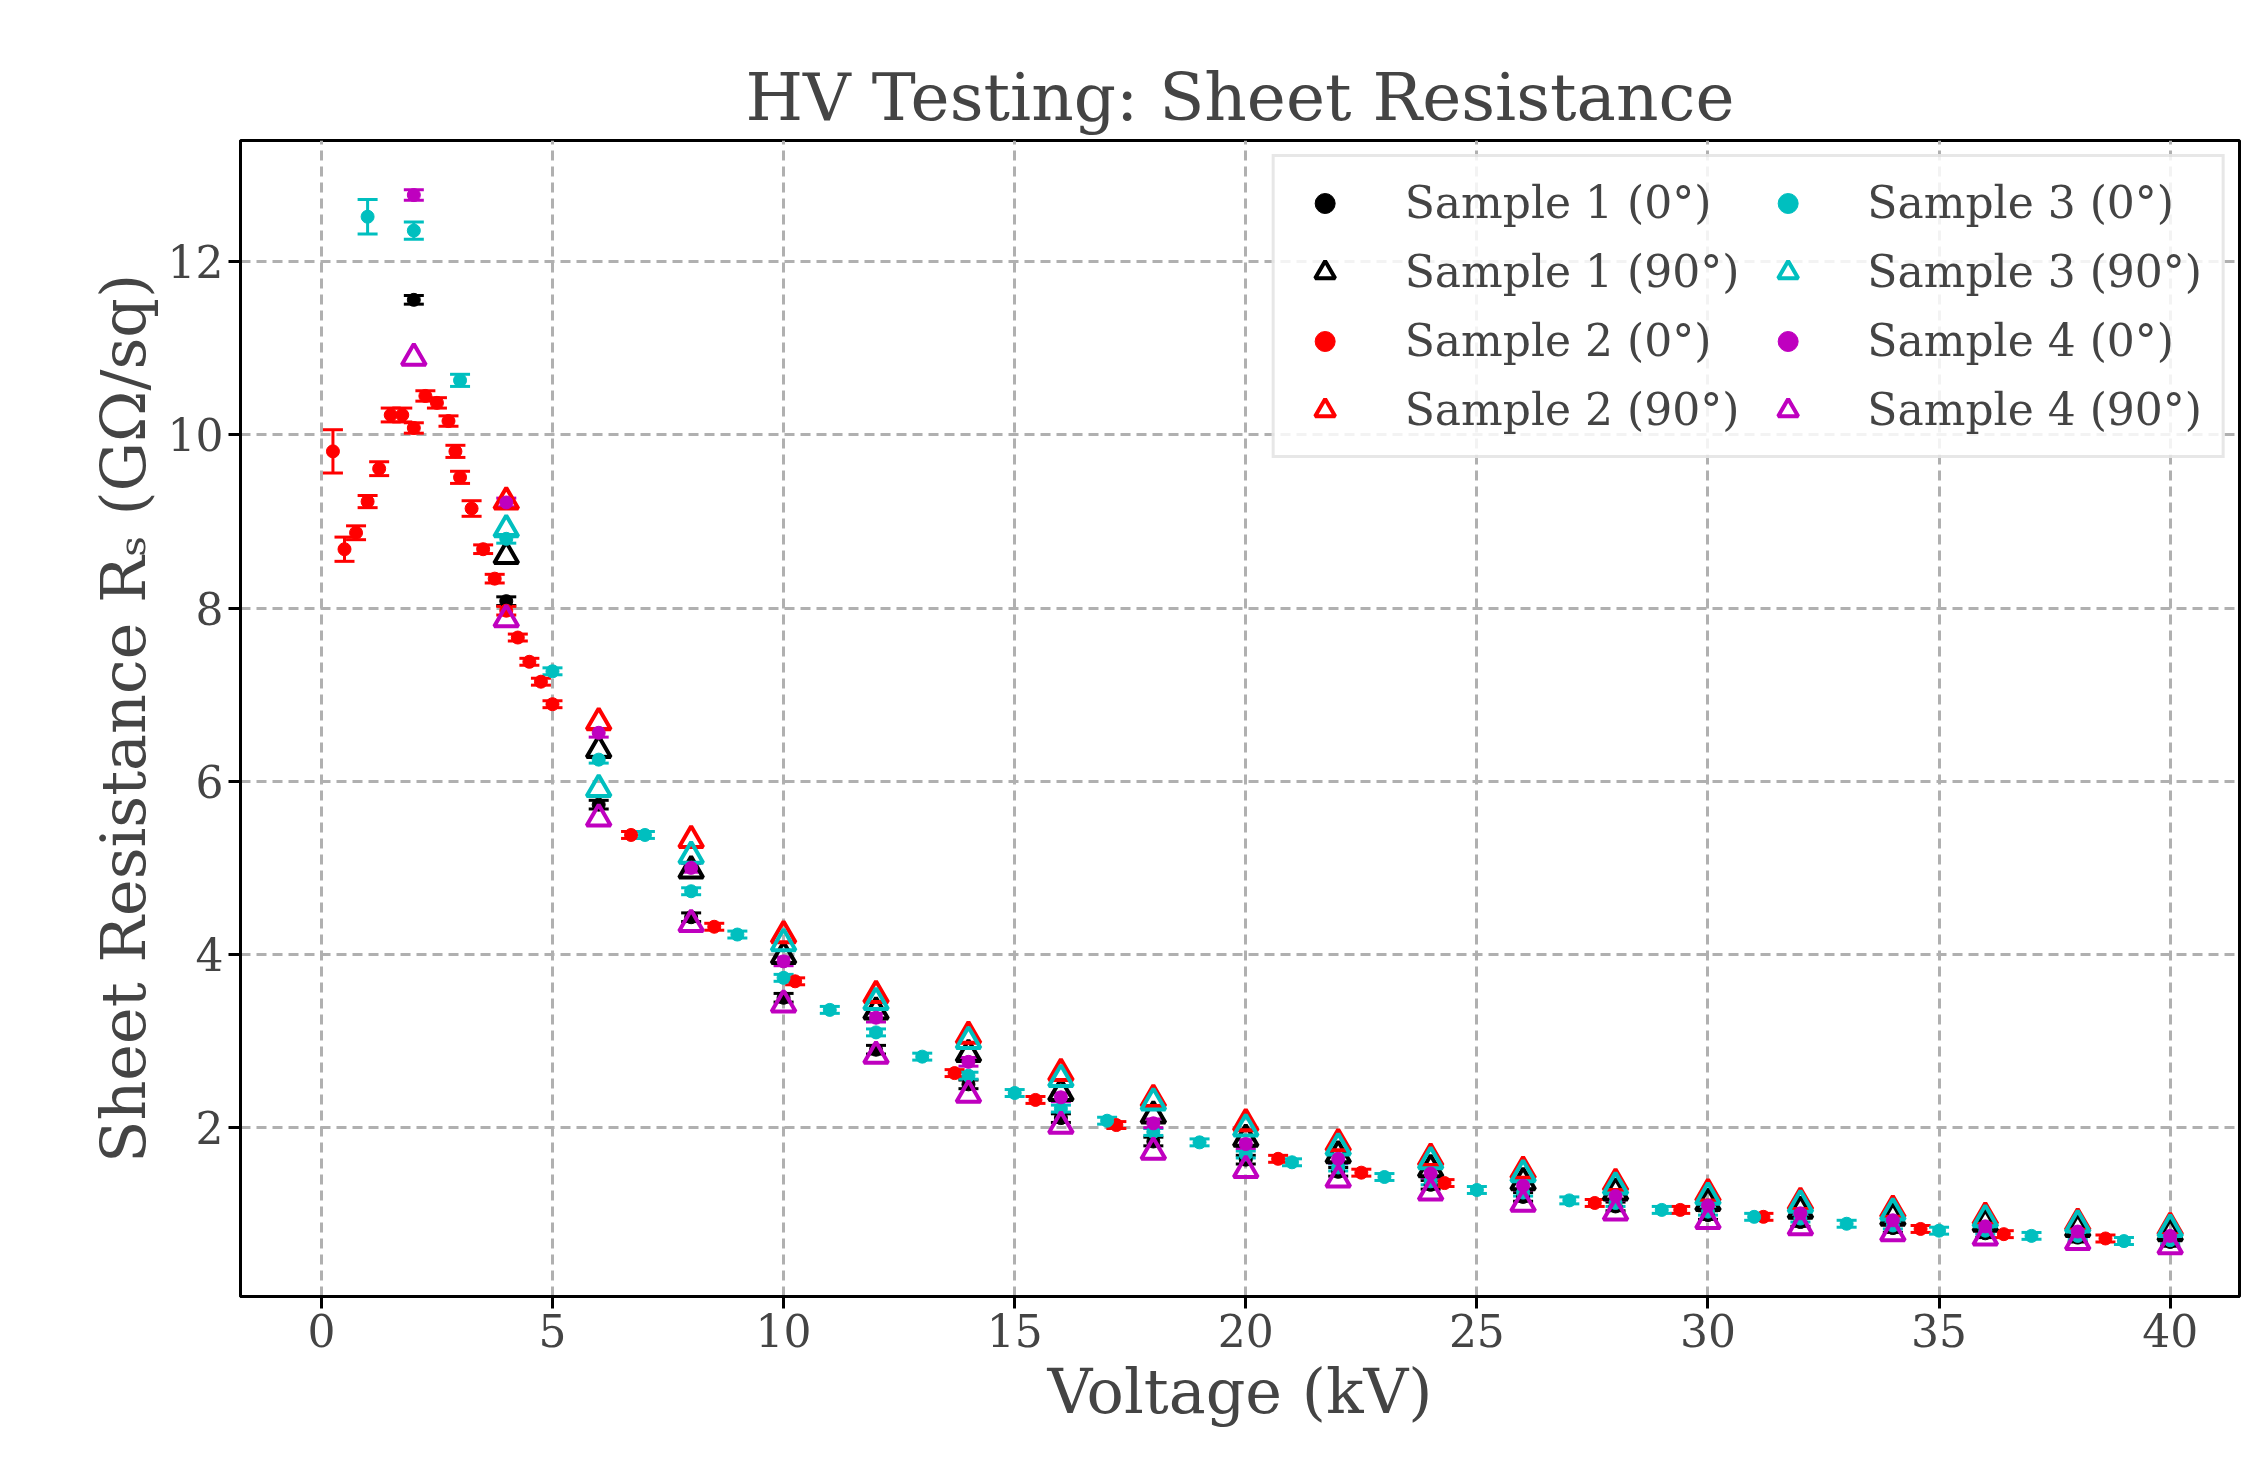 This screenshot has height=1481, width=2253. I want to click on legend-label: Sample 1 (0°), so click(1558, 202).